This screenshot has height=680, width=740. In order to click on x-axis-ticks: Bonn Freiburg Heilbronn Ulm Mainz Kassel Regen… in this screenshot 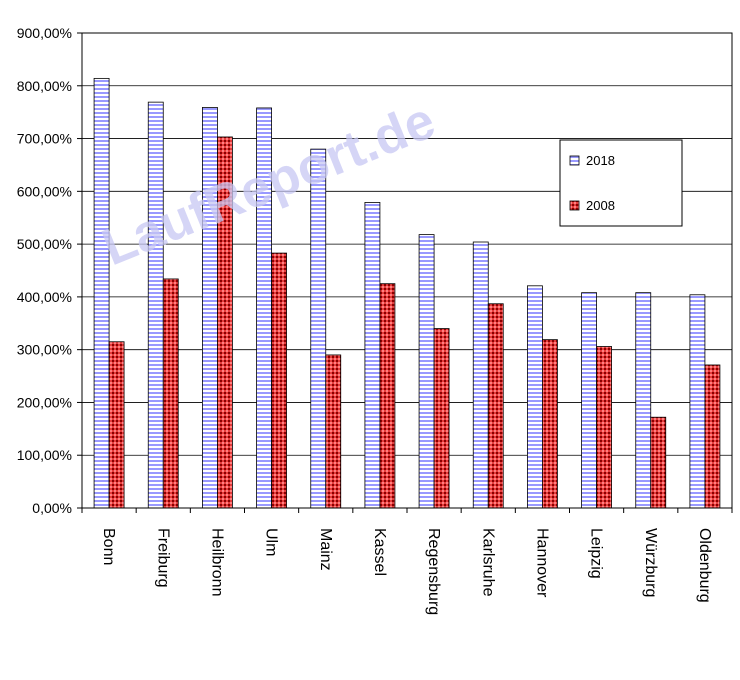, I will do `click(407, 561)`.